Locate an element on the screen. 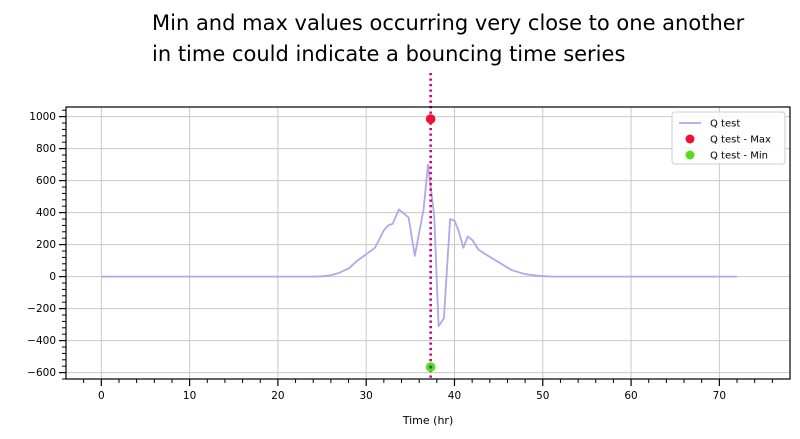 Image resolution: width=800 pixels, height=439 pixels. y-tick-label: 200 is located at coordinates (46, 245).